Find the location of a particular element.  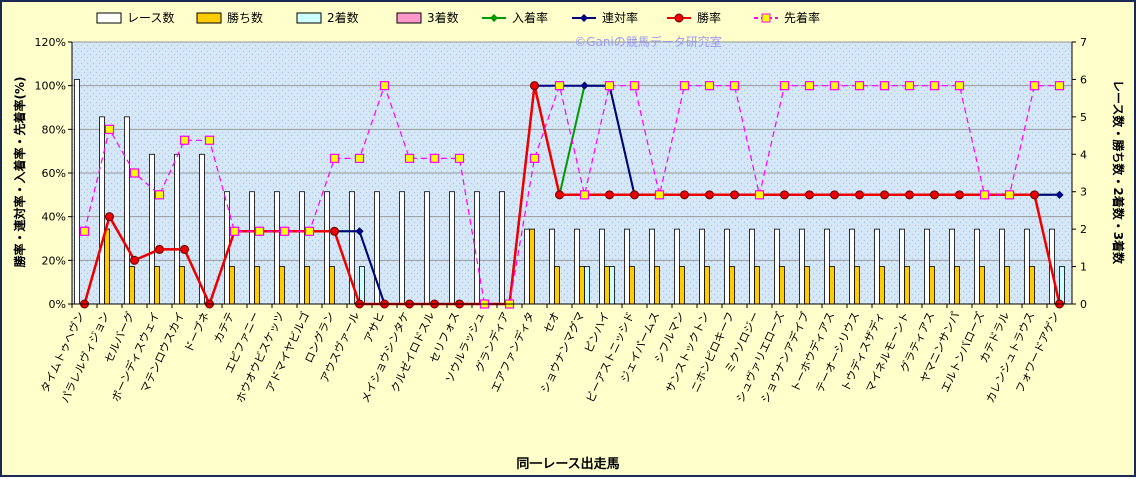

left-tick-label: 120% is located at coordinates (50, 42).